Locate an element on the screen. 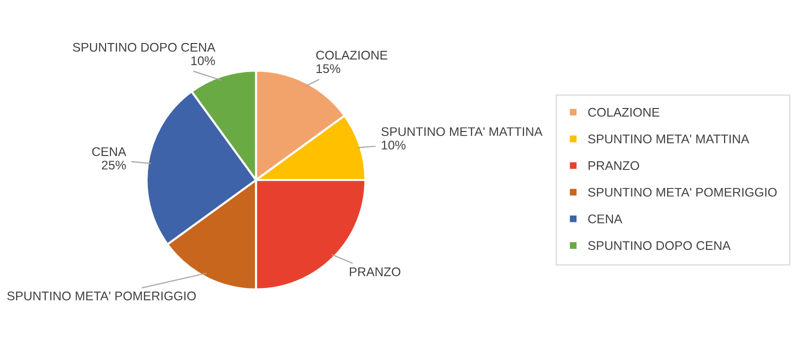 Image resolution: width=800 pixels, height=360 pixels. legend-label: SPUNTINO META' POMERIGGIO is located at coordinates (682, 192).